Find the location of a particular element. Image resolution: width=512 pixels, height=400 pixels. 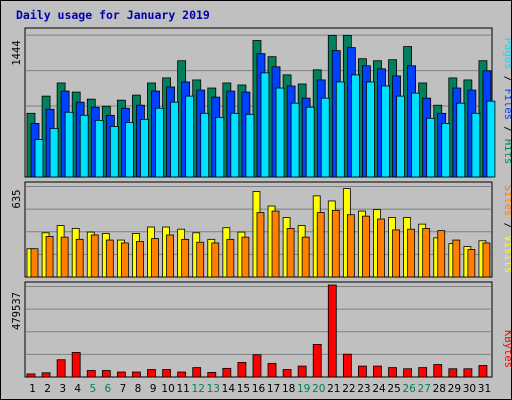

side-legend-hits: Hits is located at coordinates (506, 151).